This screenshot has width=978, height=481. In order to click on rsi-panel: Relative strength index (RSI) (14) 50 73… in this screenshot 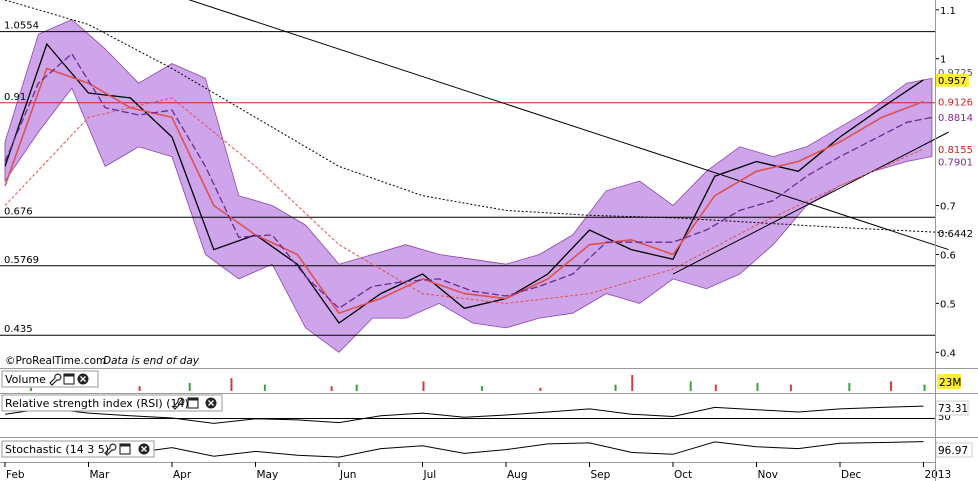, I will do `click(484, 414)`.